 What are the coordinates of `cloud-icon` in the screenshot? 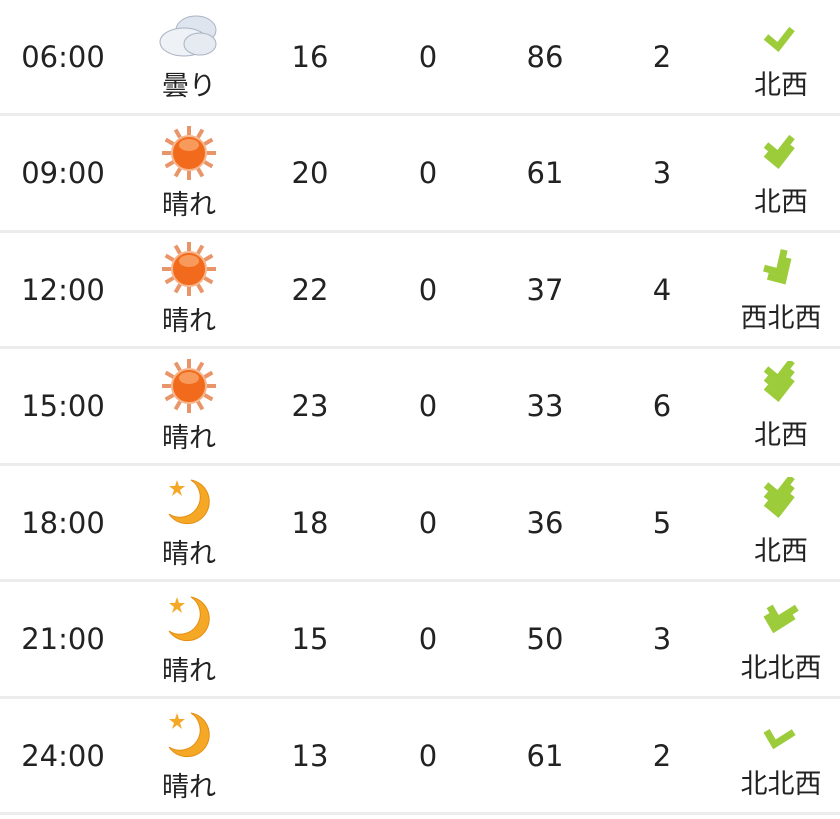 It's located at (189, 36).